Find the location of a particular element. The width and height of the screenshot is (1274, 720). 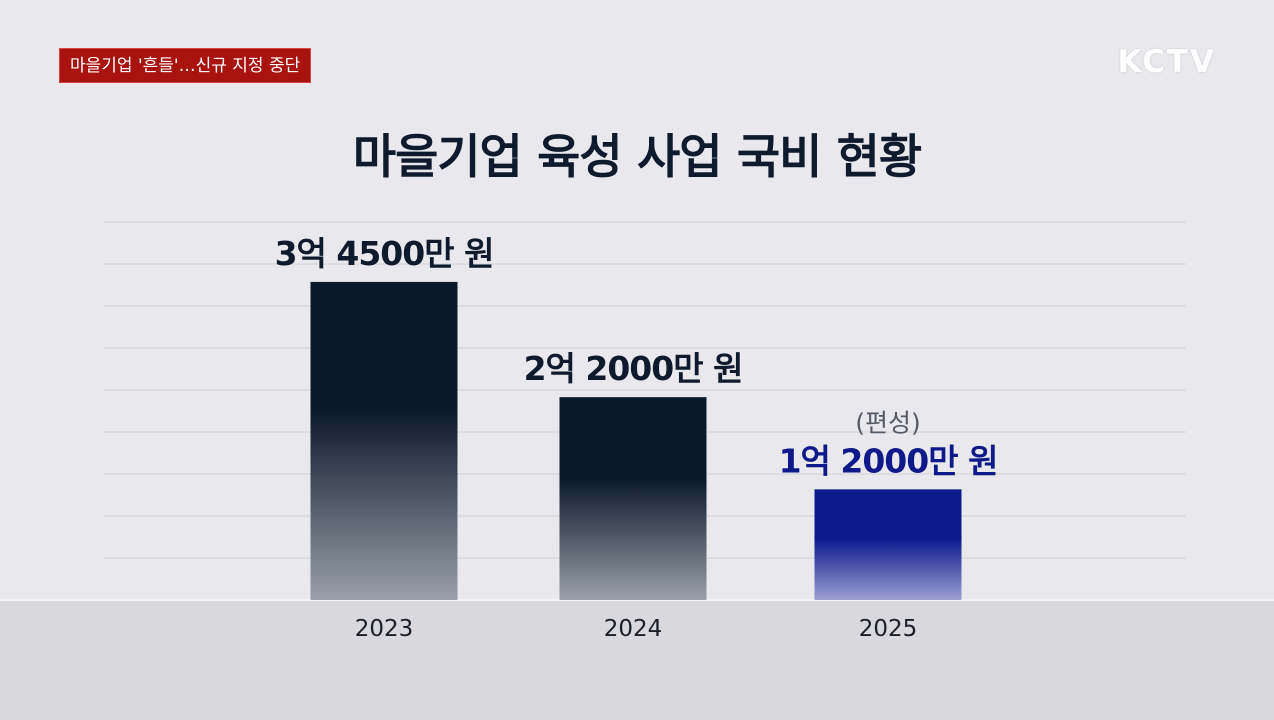

bar-2024 is located at coordinates (633, 498).